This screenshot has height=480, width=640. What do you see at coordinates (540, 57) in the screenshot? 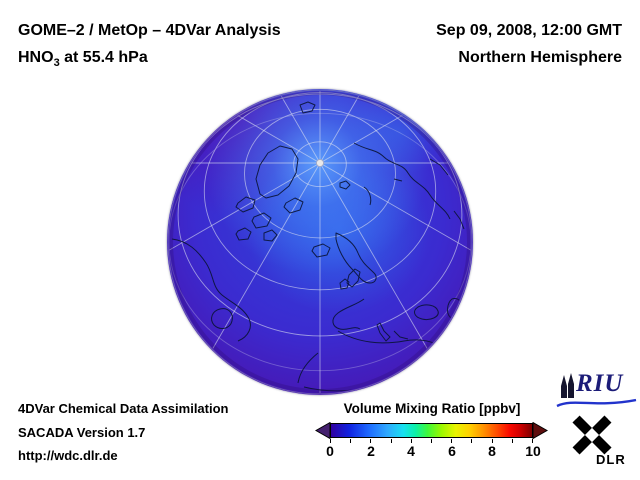
I see `hemisphere-label: Northern Hemisphere` at bounding box center [540, 57].